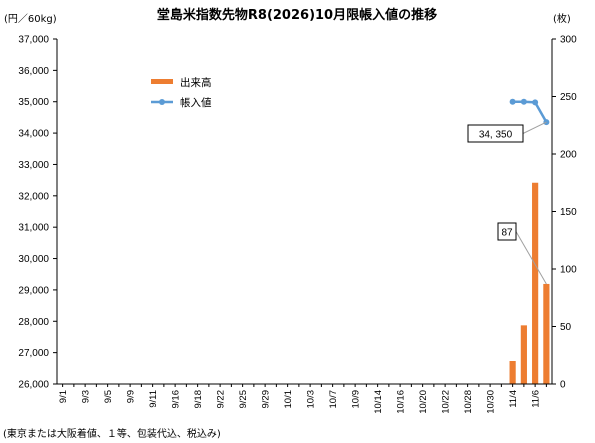  Describe the element at coordinates (112, 433) in the screenshot. I see `footnote: (東京または大阪着値、１等、包装代込、税込み)` at that location.